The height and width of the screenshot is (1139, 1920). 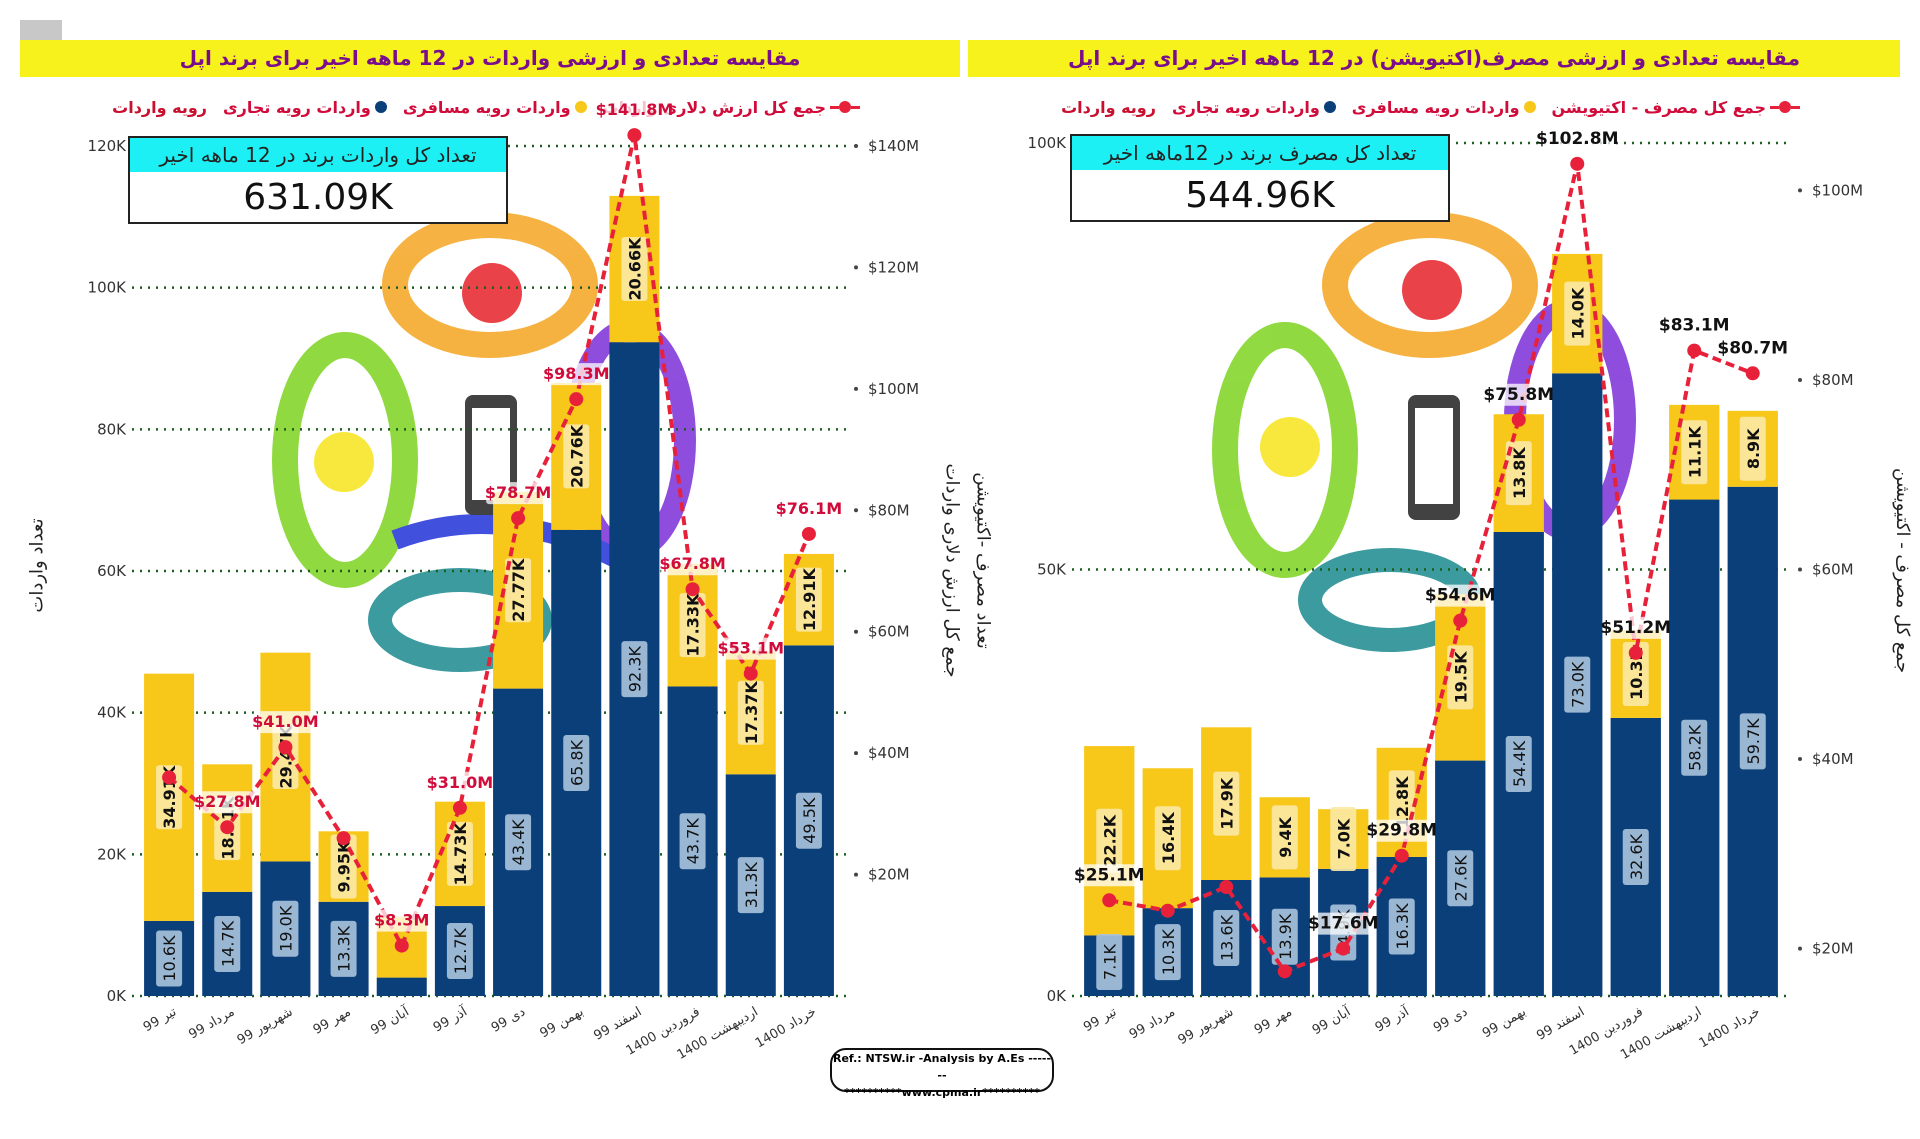 I want to click on commercial-data-label-group: 14.7K, so click(x=227, y=943).